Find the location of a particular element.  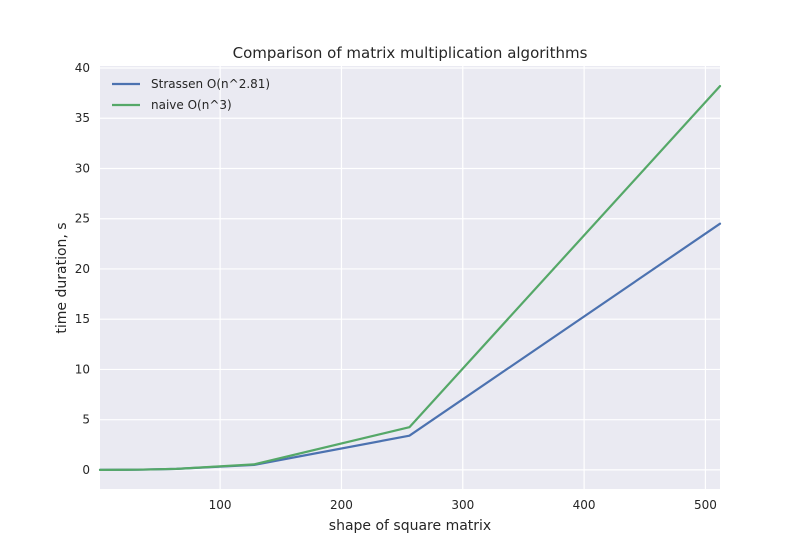

legend-label-strassen: Strassen O(n^2.81) is located at coordinates (210, 84).